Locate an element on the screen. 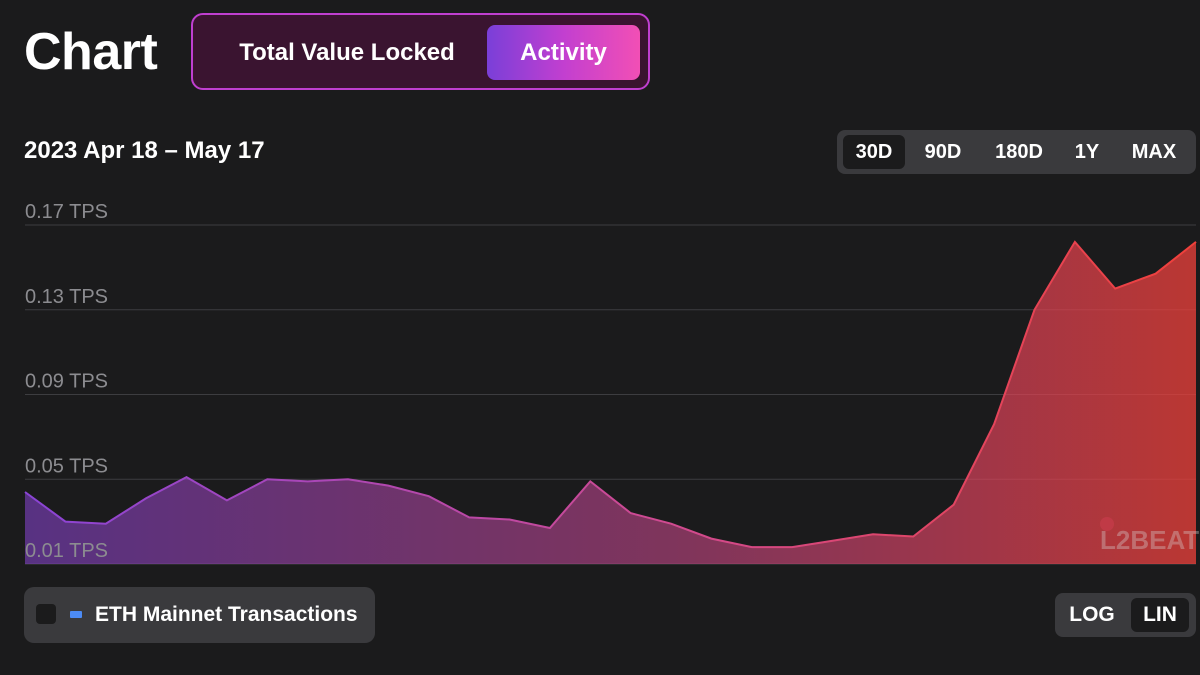 This screenshot has height=675, width=1200. scale-lin-button: LIN is located at coordinates (1160, 615).